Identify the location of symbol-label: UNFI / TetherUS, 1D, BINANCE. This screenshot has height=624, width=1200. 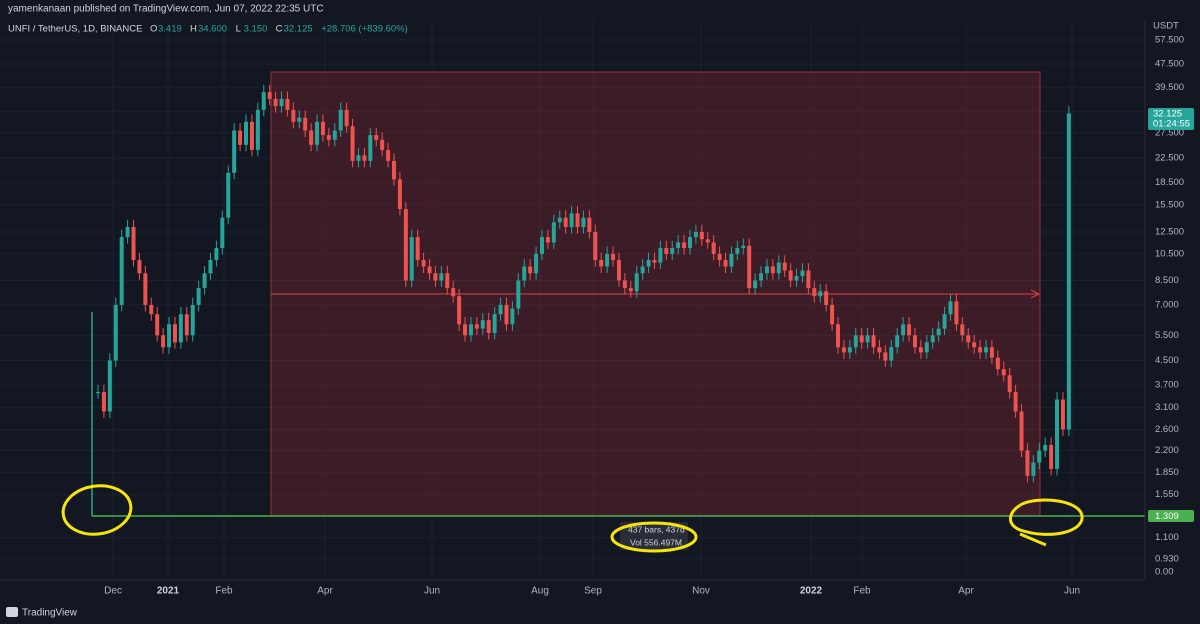
(75, 29).